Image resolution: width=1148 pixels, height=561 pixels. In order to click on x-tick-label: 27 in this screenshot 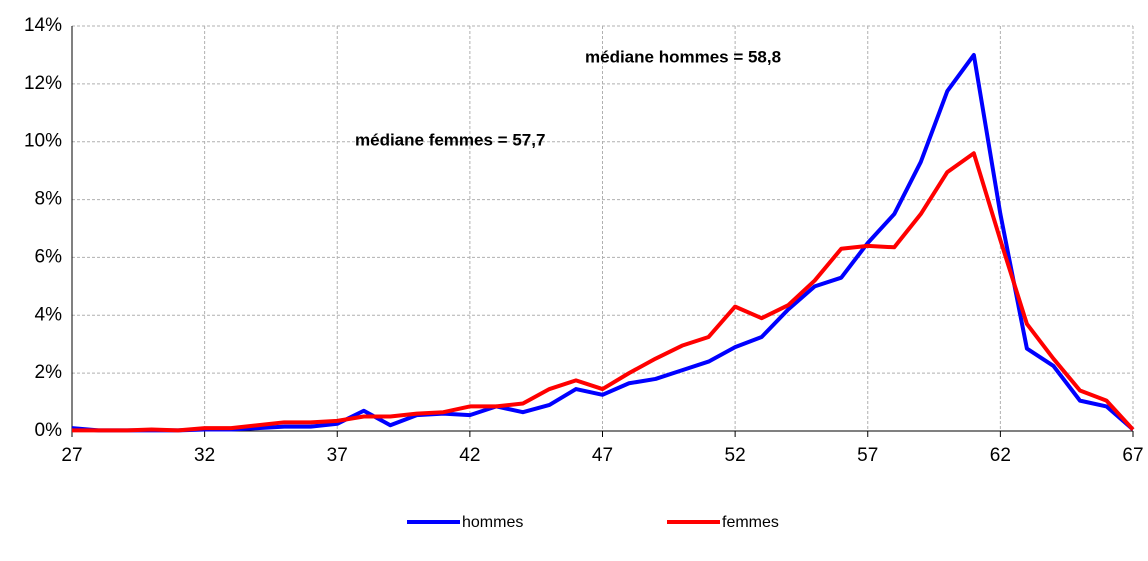, I will do `click(71, 455)`.